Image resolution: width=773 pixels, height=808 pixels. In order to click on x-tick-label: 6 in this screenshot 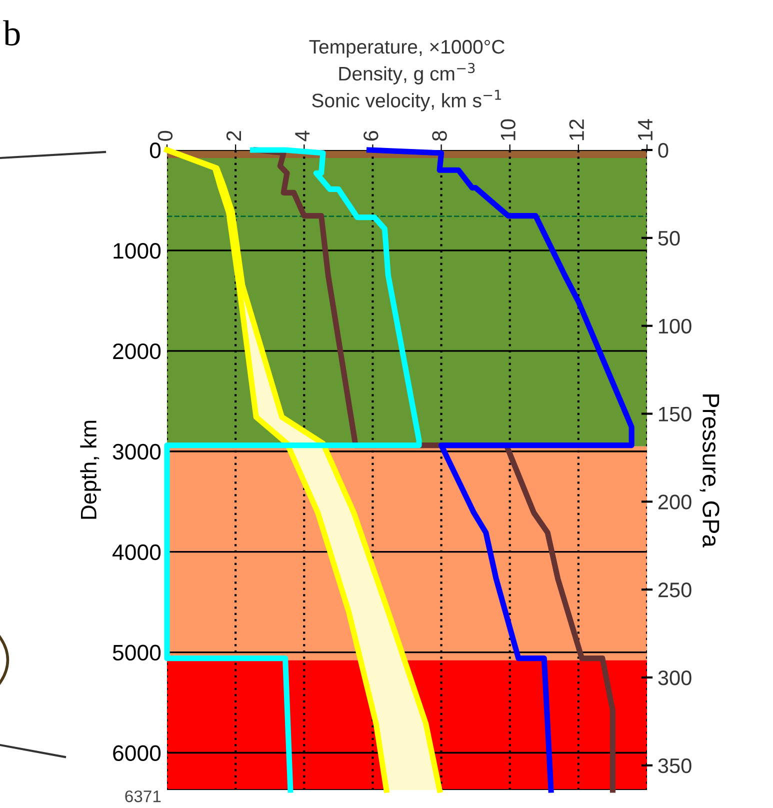, I will do `click(371, 135)`.